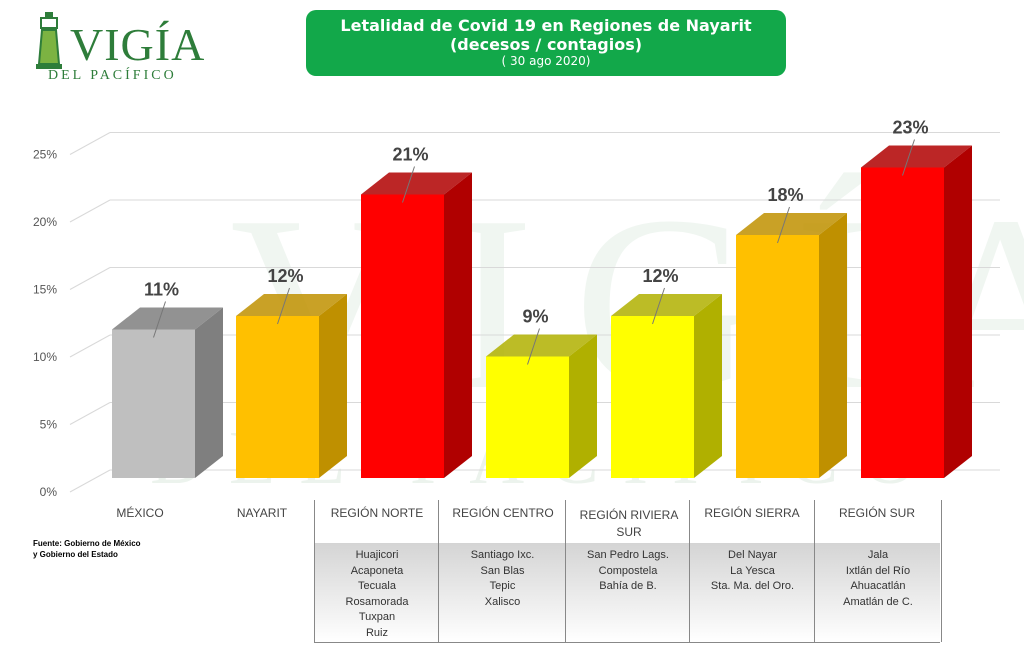 This screenshot has width=1024, height=656. I want to click on data-label: 23%, so click(910, 128).